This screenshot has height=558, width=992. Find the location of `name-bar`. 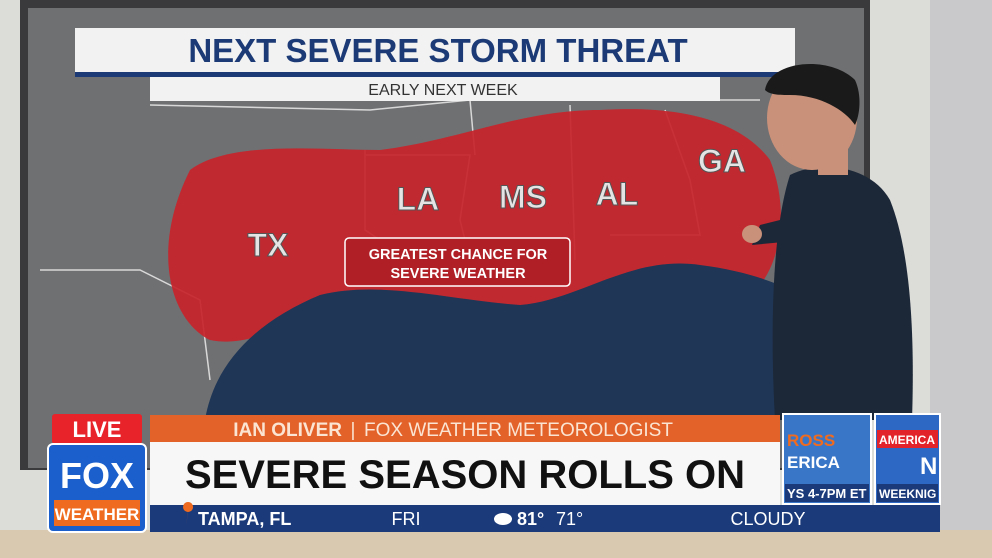

name-bar is located at coordinates (465, 428).